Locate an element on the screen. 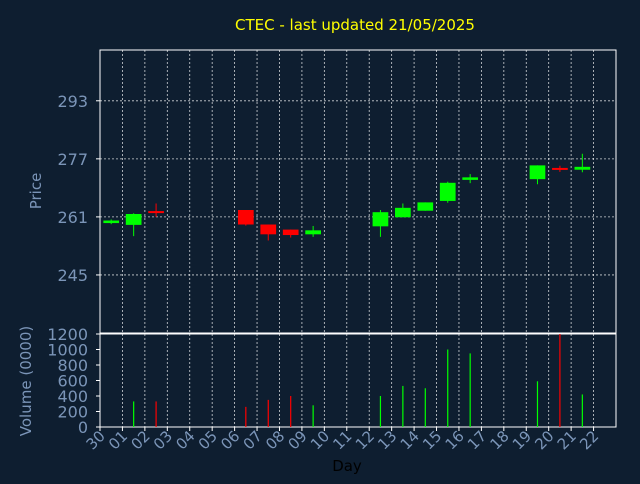  price-tick-label: 293 is located at coordinates (72, 101).